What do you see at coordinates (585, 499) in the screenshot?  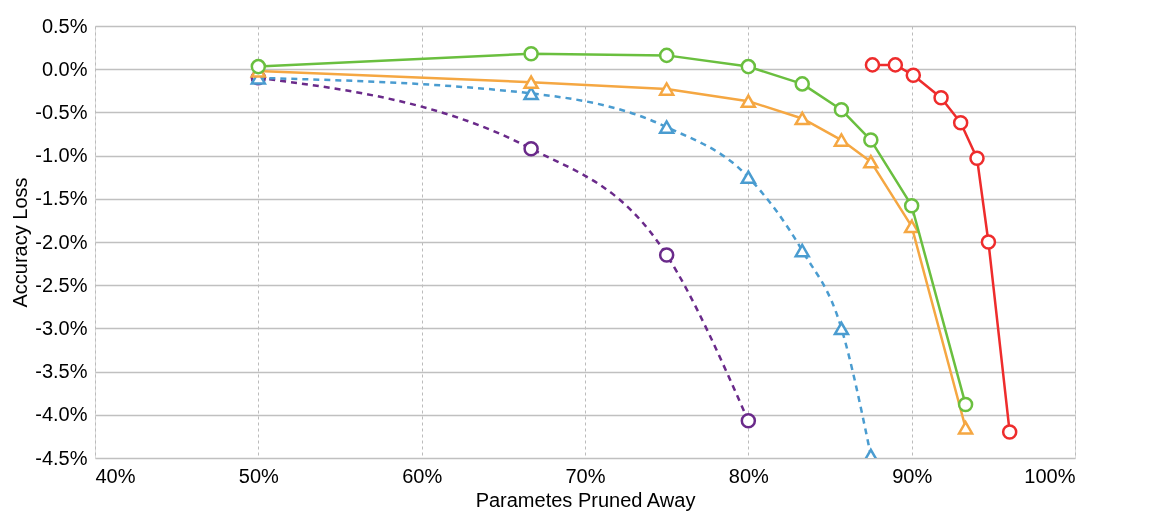 I see `x-axis-title: Parametes Pruned Away` at bounding box center [585, 499].